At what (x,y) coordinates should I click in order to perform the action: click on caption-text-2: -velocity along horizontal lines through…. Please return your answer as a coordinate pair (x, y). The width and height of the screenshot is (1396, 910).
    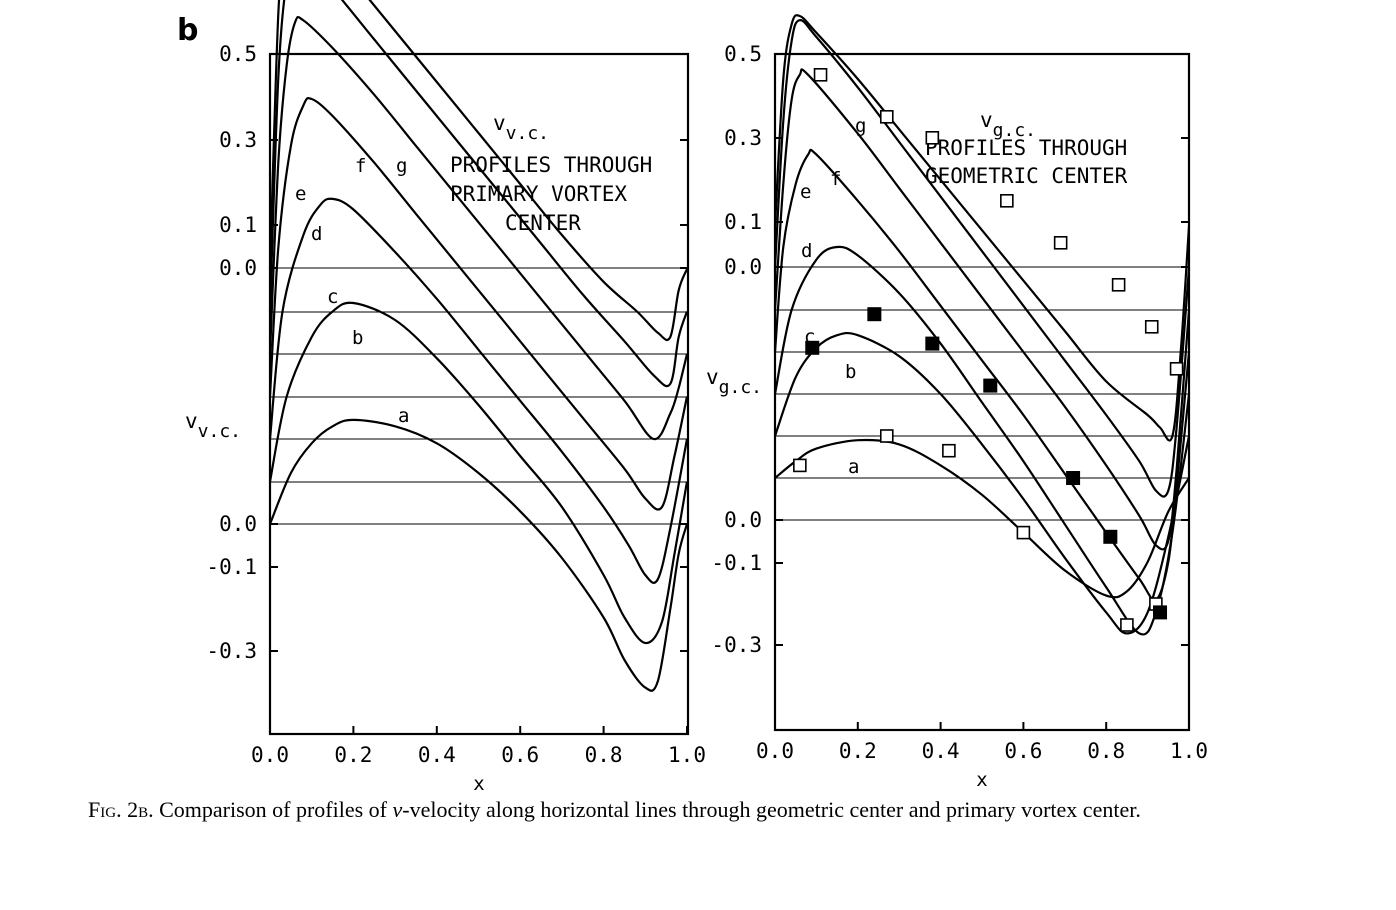
    Looking at the image, I should click on (771, 809).